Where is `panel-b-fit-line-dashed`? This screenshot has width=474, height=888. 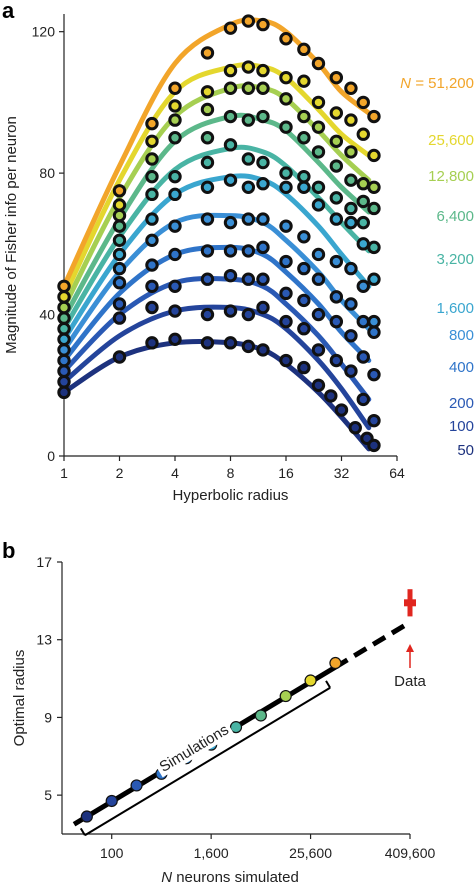 panel-b-fit-line-dashed is located at coordinates (373, 645).